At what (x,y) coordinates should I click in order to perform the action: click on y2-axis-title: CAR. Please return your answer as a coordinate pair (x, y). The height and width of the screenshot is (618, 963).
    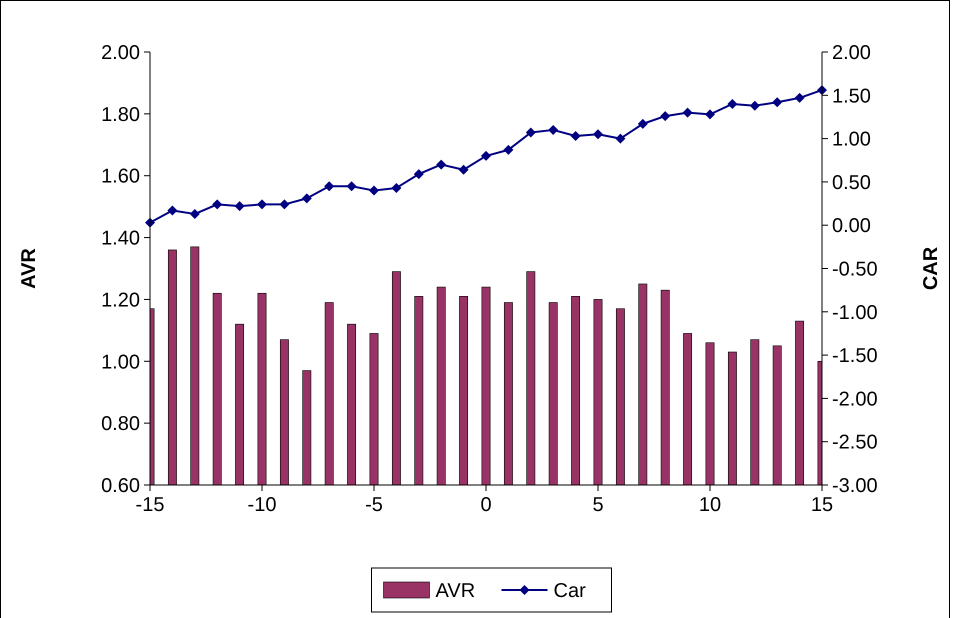
    Looking at the image, I should click on (931, 268).